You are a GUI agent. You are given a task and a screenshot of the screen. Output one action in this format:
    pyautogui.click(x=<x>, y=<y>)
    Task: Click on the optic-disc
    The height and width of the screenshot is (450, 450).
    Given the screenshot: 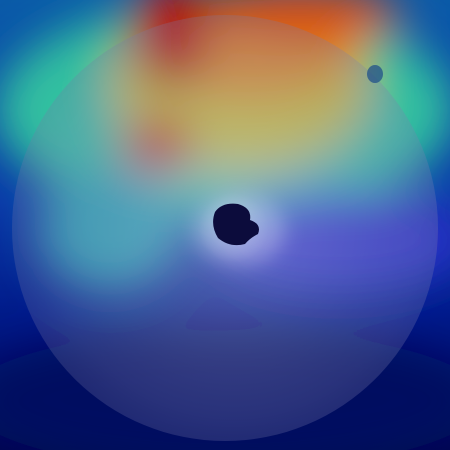 What is the action you would take?
    pyautogui.click(x=236, y=224)
    